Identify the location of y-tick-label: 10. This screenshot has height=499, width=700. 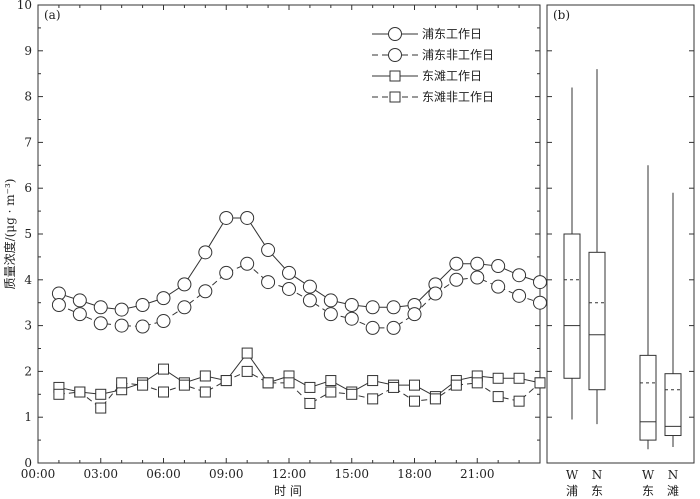
(24, 6).